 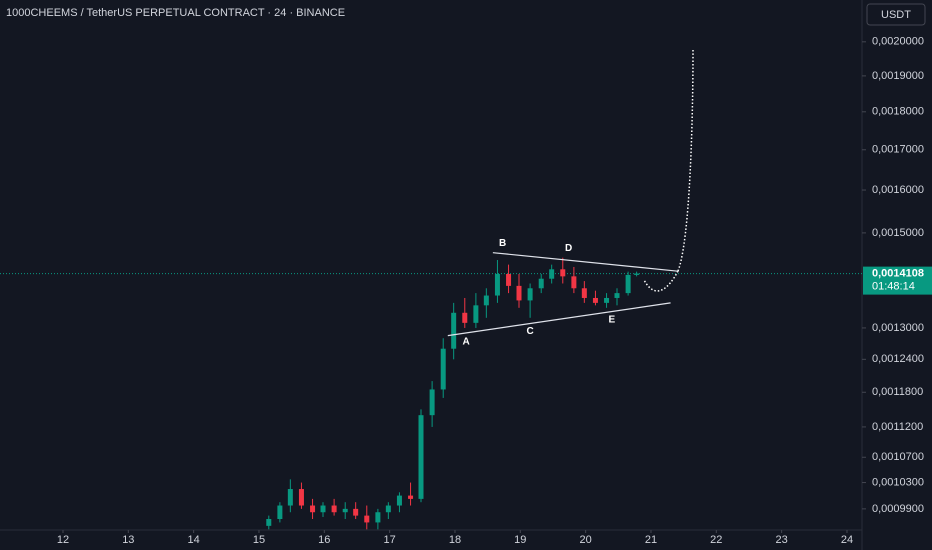 I want to click on y-tick-label: 0,0013000, so click(x=898, y=328).